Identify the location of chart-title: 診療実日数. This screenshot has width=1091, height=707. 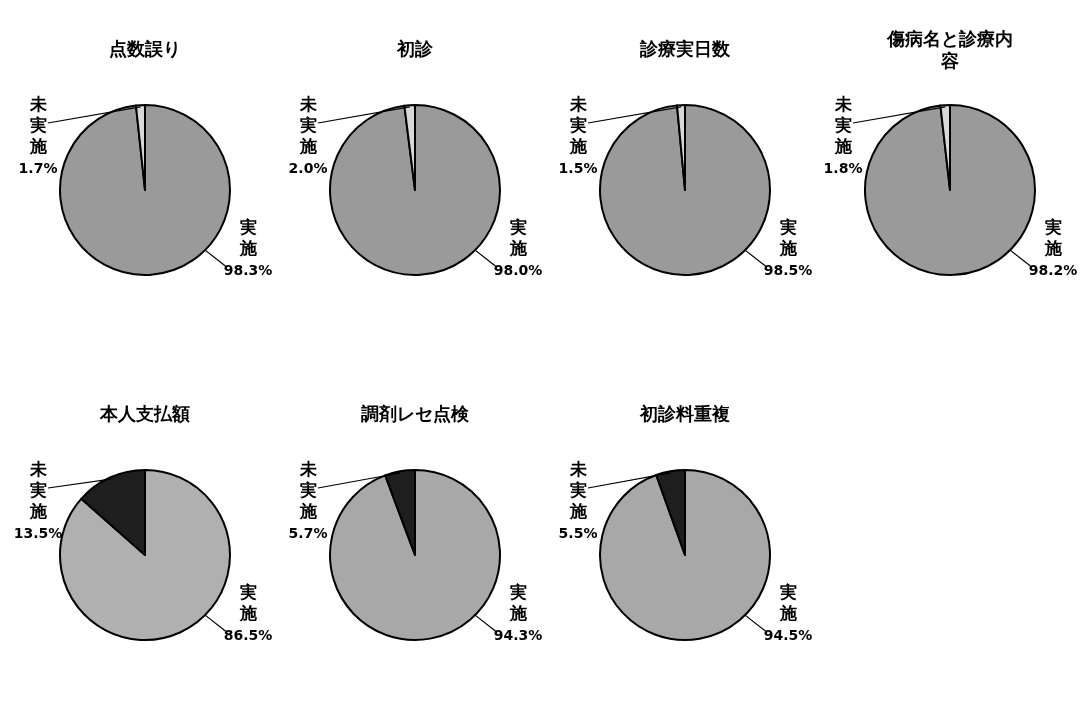
(685, 48).